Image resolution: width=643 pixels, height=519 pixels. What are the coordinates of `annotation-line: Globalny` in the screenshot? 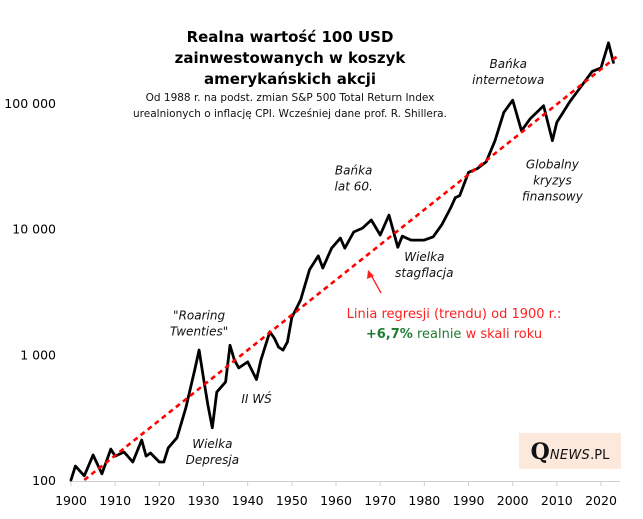 It's located at (553, 165).